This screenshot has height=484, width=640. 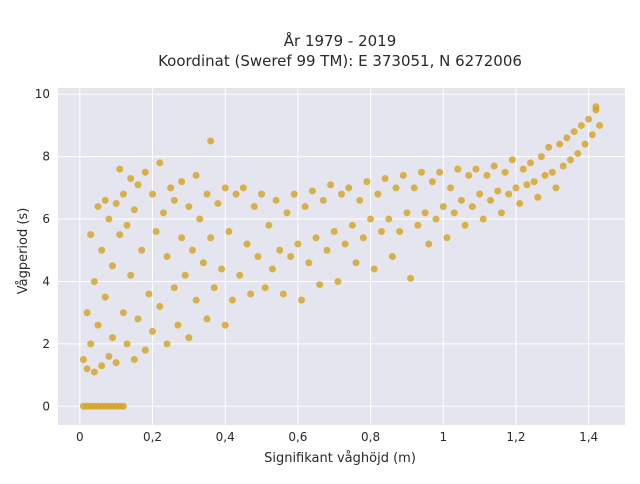 I want to click on y-tick-label: 4, so click(x=46, y=281).